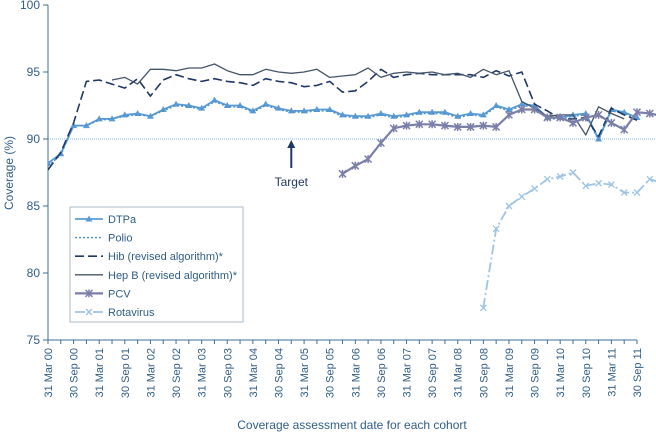 Image resolution: width=656 pixels, height=440 pixels. Describe the element at coordinates (510, 373) in the screenshot. I see `x-tick-label: 31 Mar 09` at that location.